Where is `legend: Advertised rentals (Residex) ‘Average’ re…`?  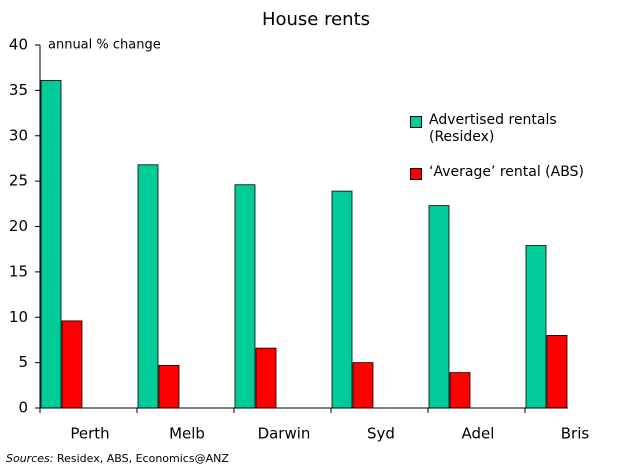
legend: Advertised rentals (Residex) ‘Average’ re… is located at coordinates (510, 155).